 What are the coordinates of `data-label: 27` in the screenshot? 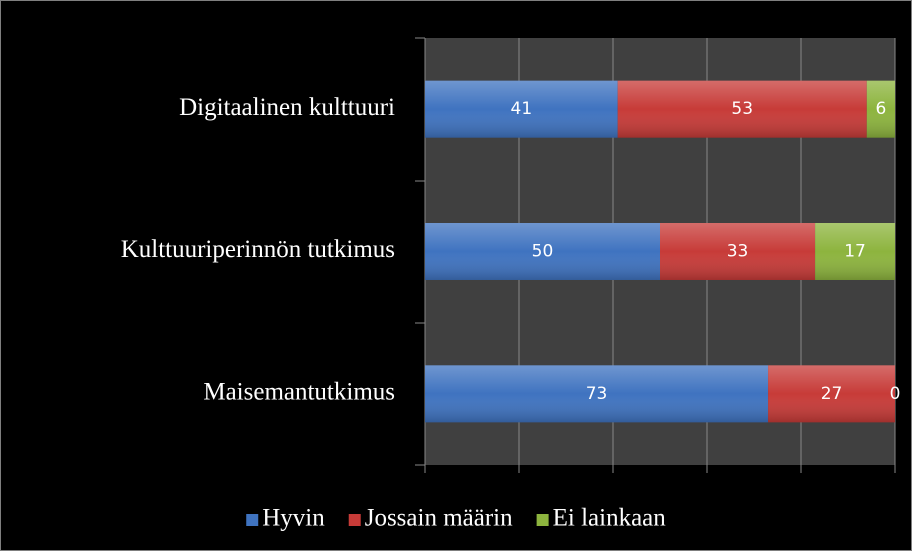 It's located at (832, 394).